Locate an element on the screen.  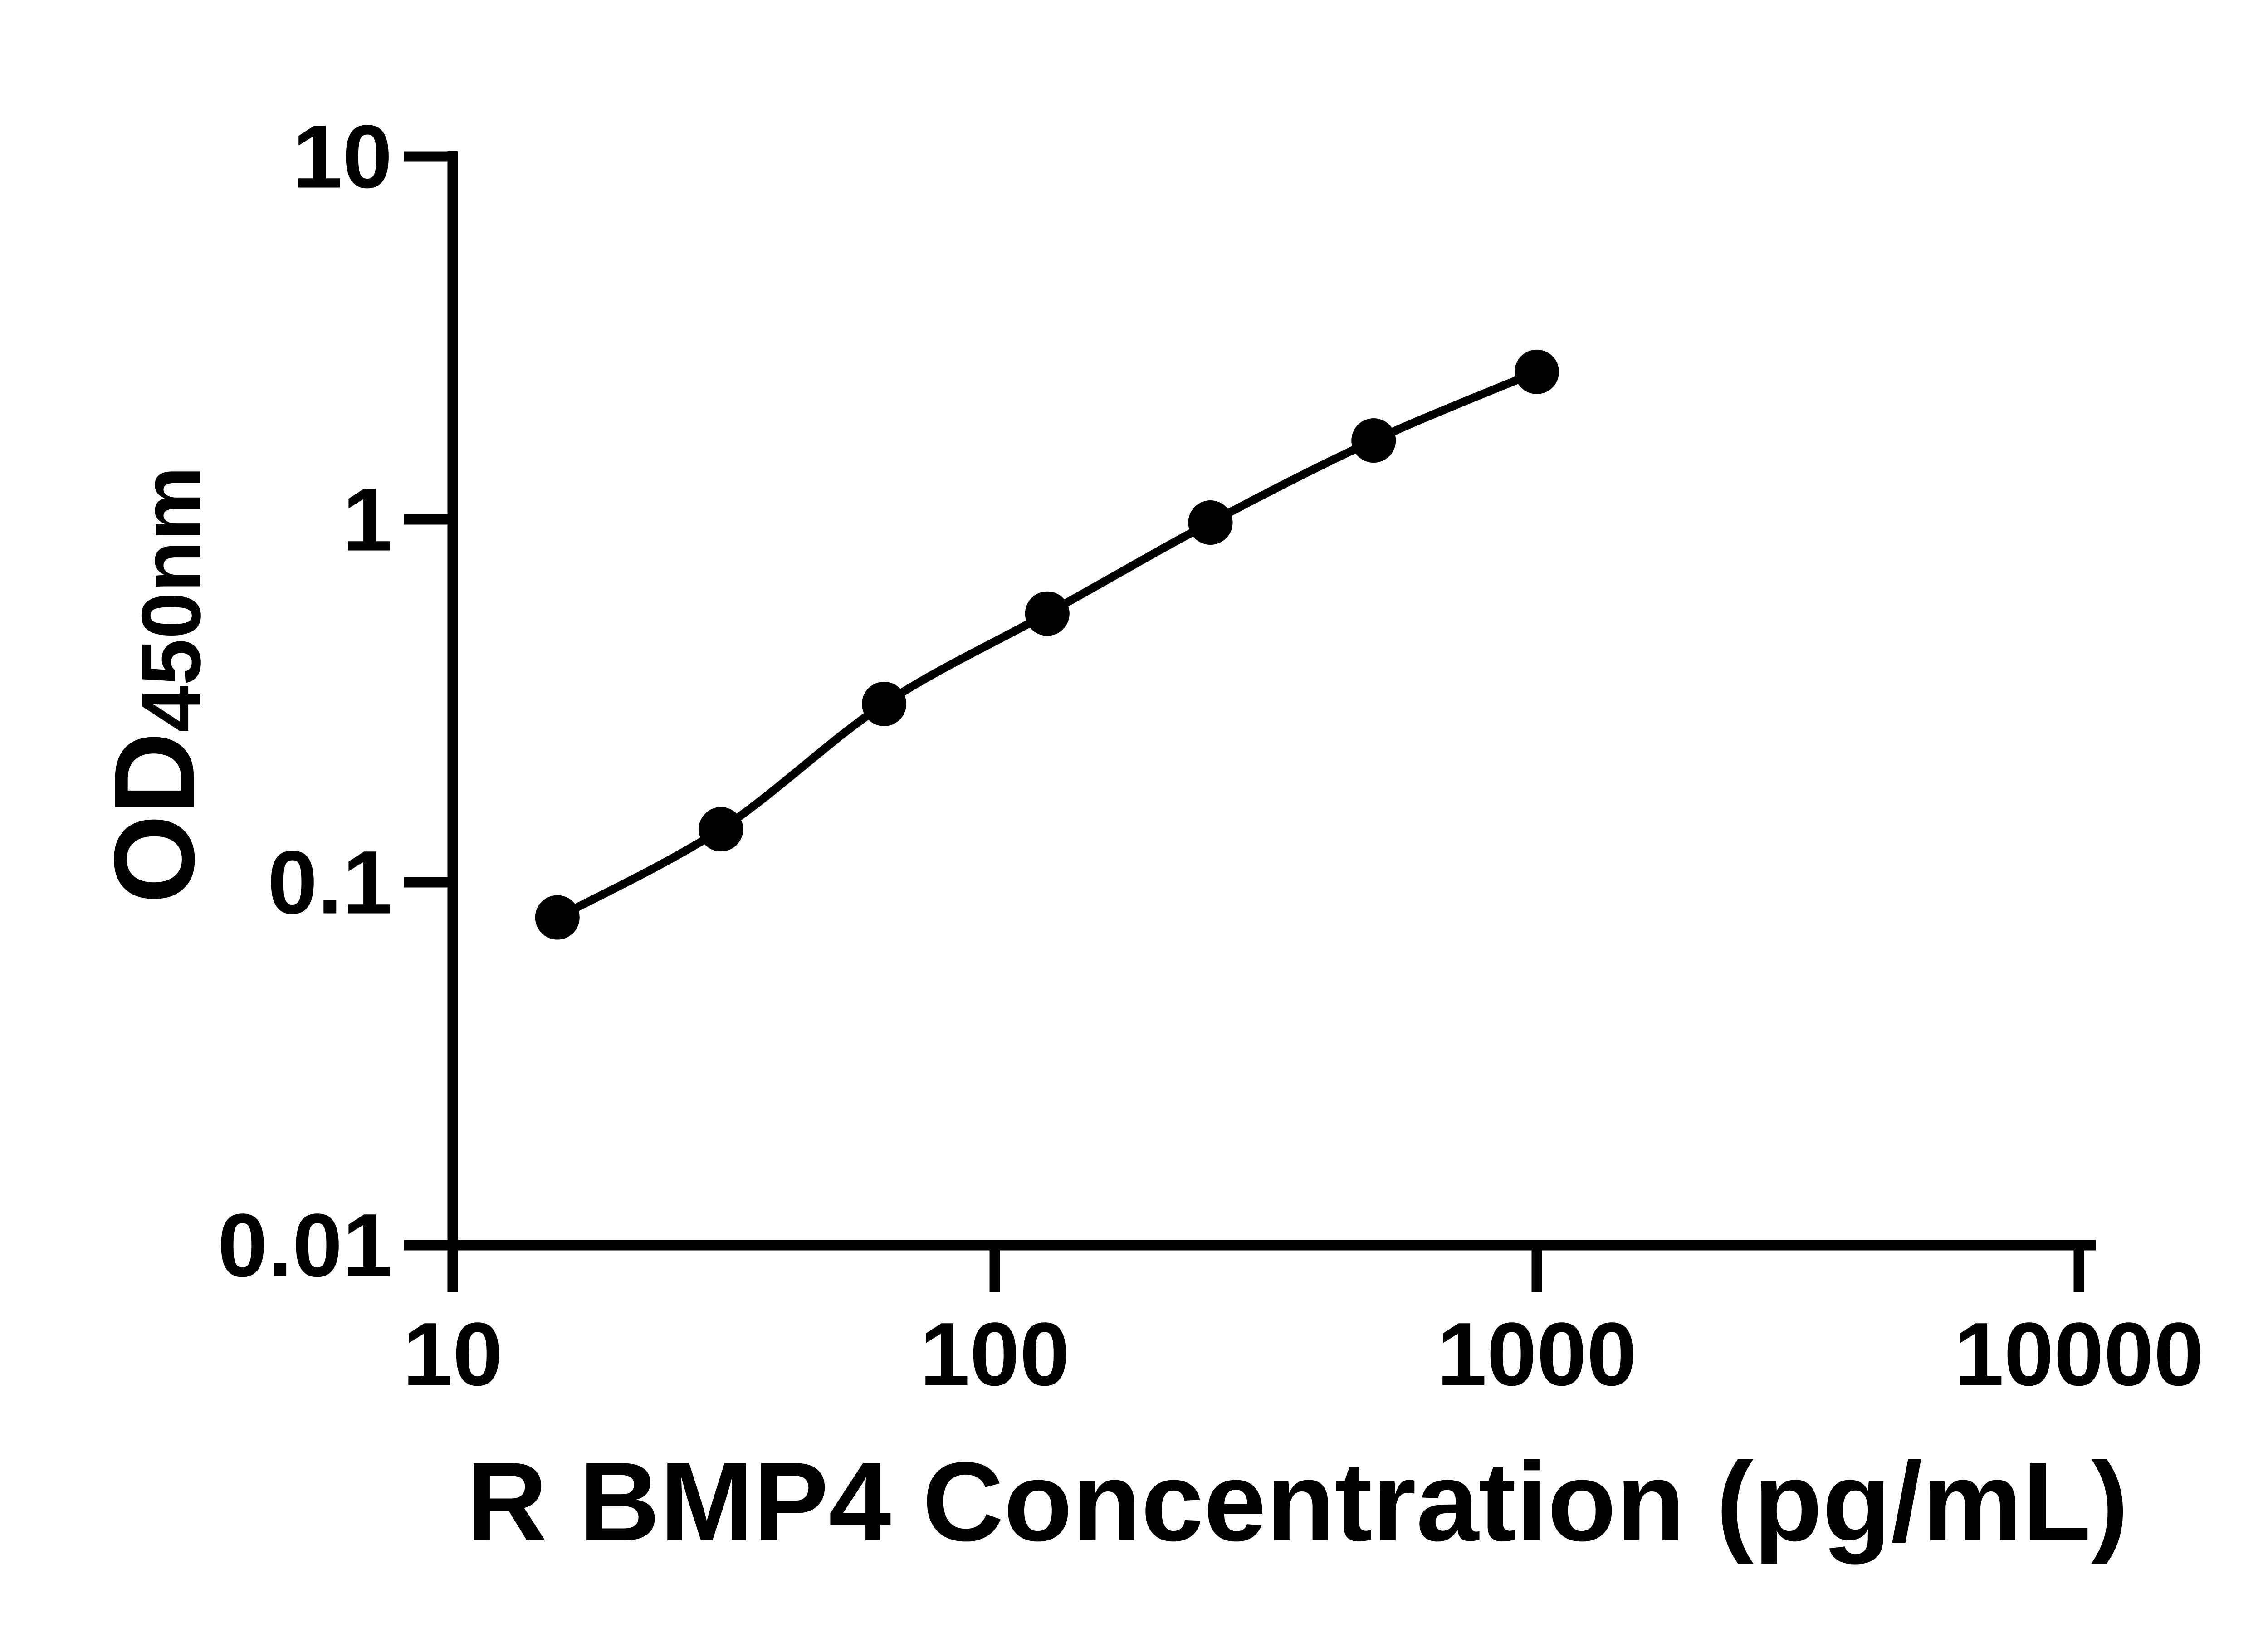
y-axis-title: OD450nm is located at coordinates (155, 685).